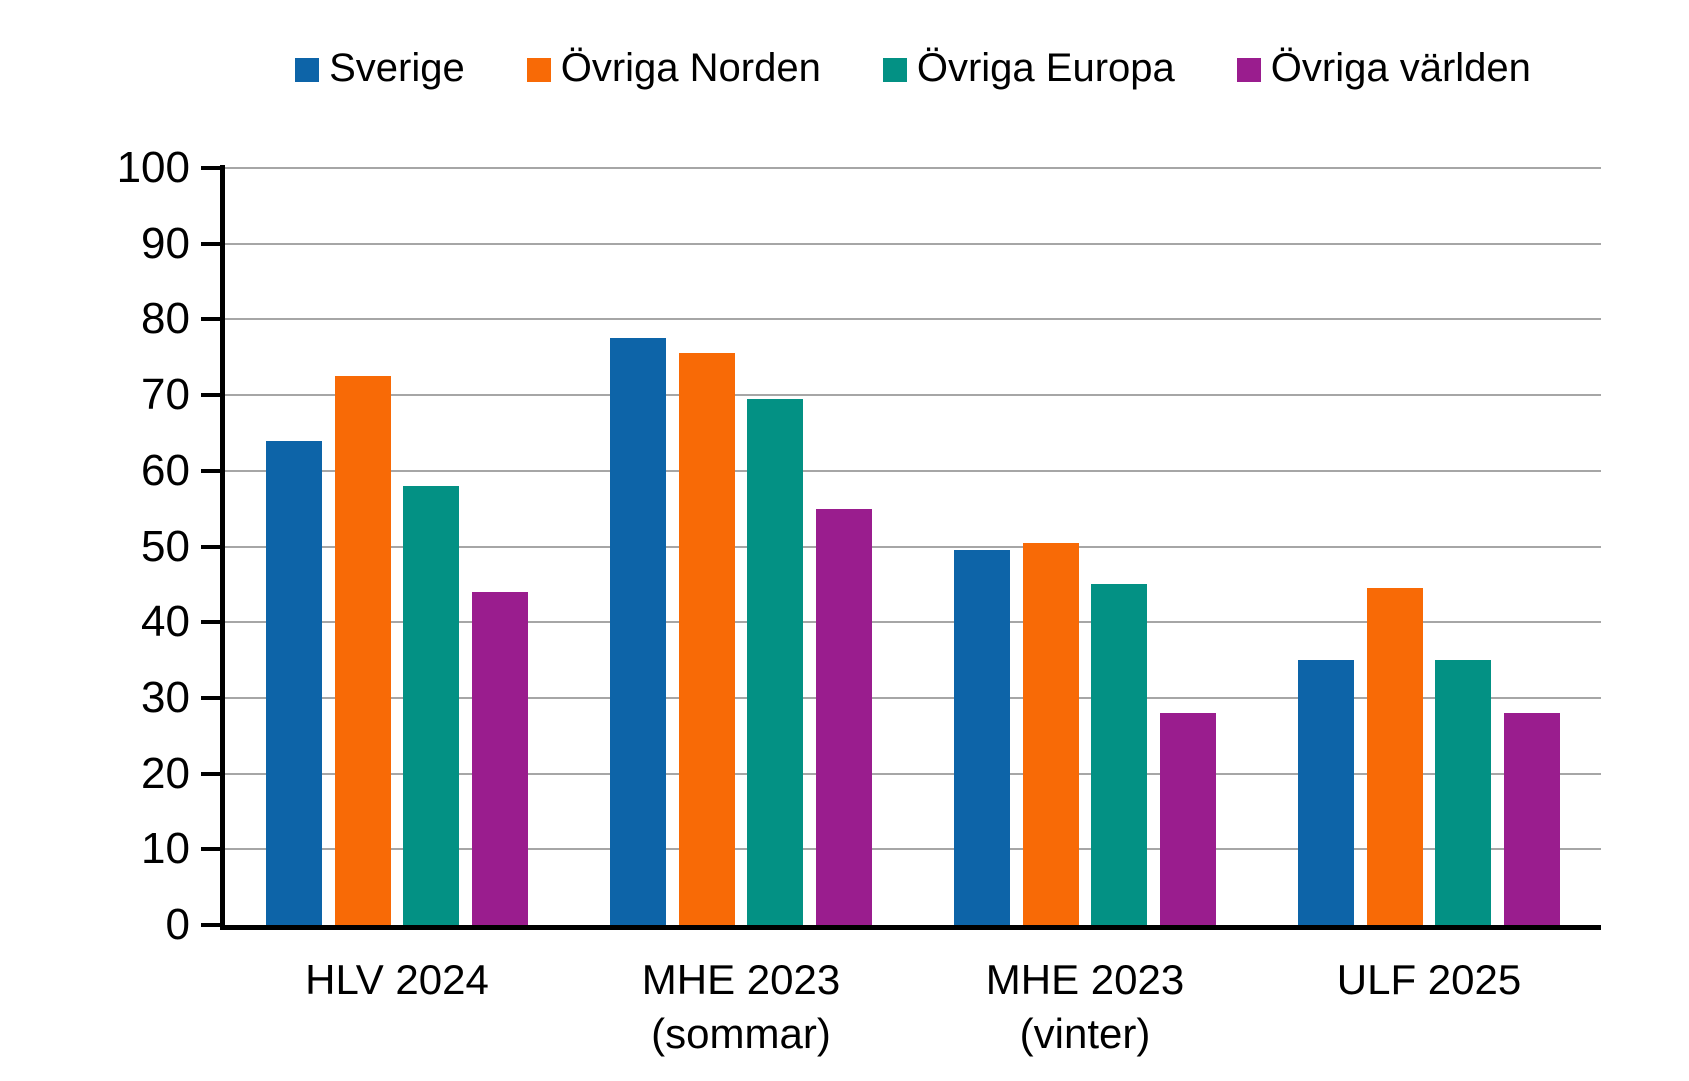 This screenshot has height=1081, width=1689. I want to click on legend-item-övriga-världen: Övriga världen, so click(1383, 69).